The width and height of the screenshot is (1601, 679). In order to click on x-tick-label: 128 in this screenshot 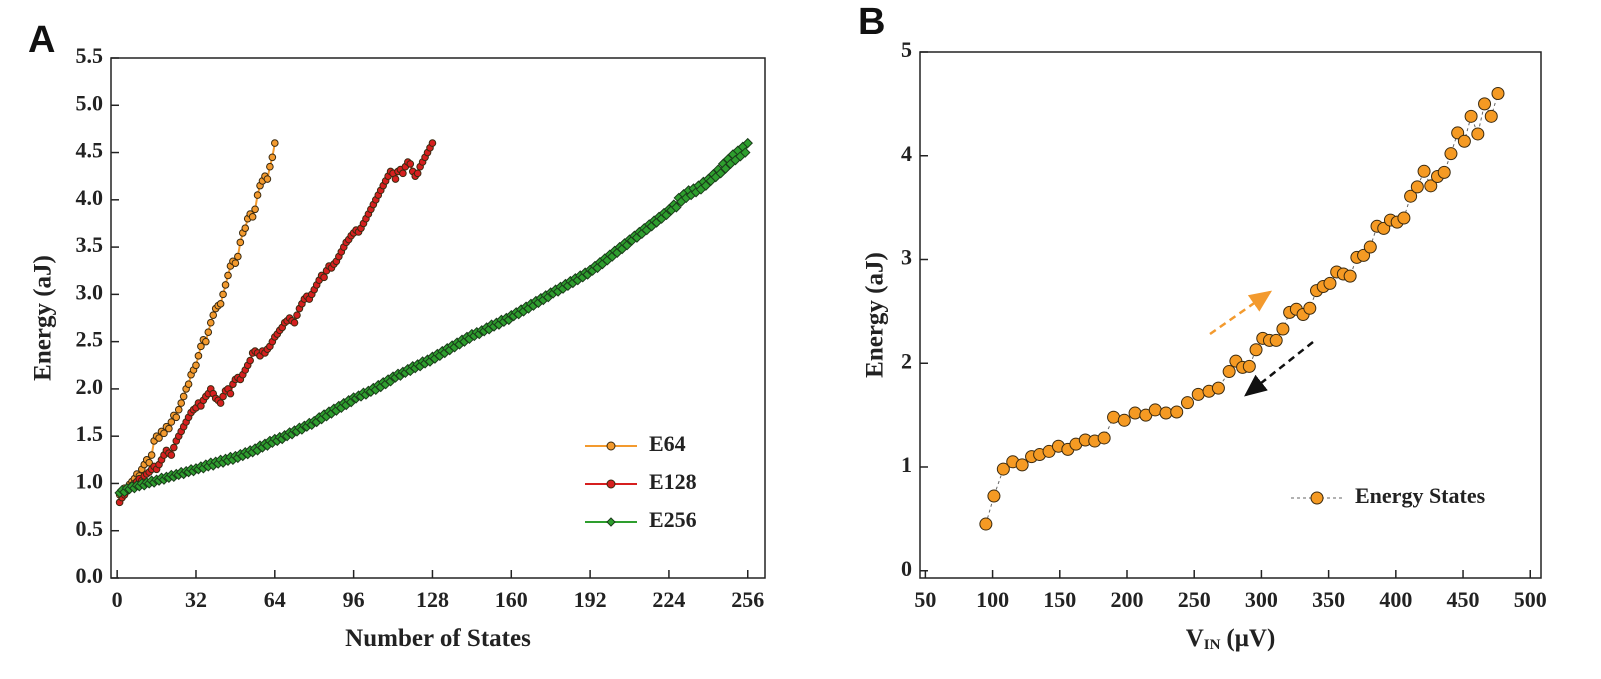, I will do `click(432, 599)`.